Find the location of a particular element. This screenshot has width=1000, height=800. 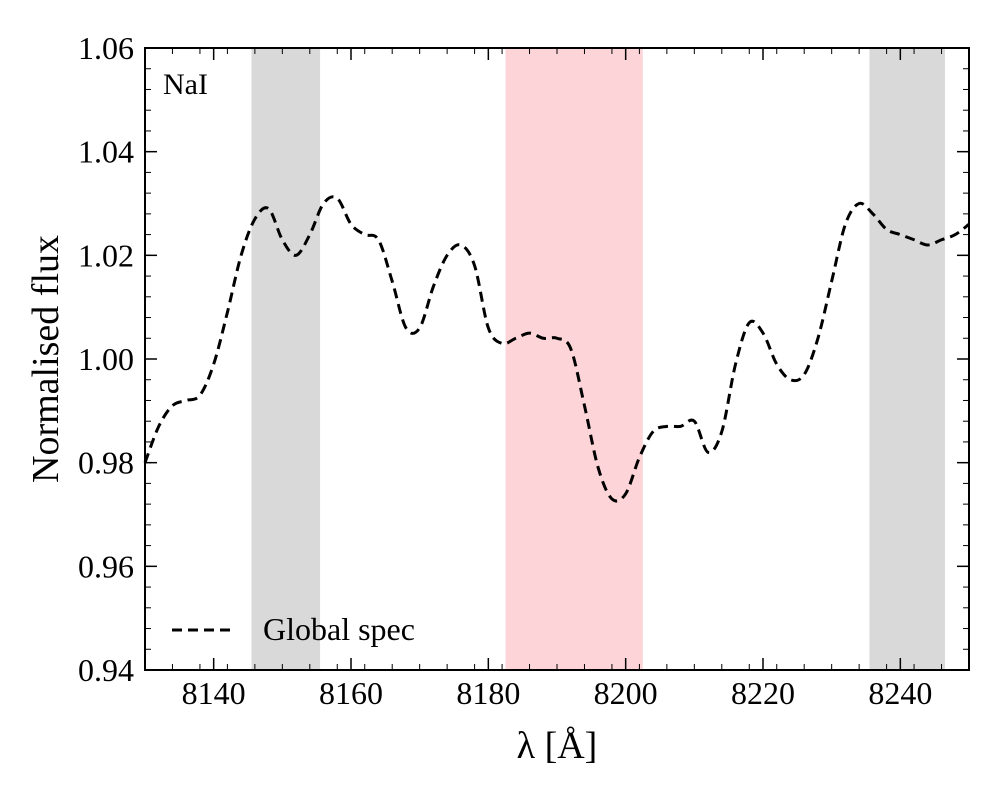

x-tick-labels: 8140 8160 8180 8200 8220 8240 is located at coordinates (557, 693).